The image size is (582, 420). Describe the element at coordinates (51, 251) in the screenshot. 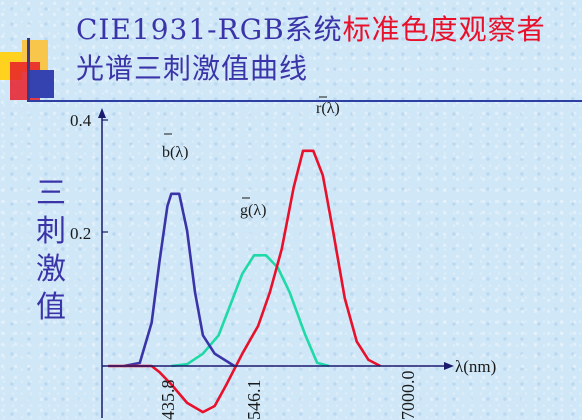

I see `y-axis-label: 三 刺 激 值` at that location.